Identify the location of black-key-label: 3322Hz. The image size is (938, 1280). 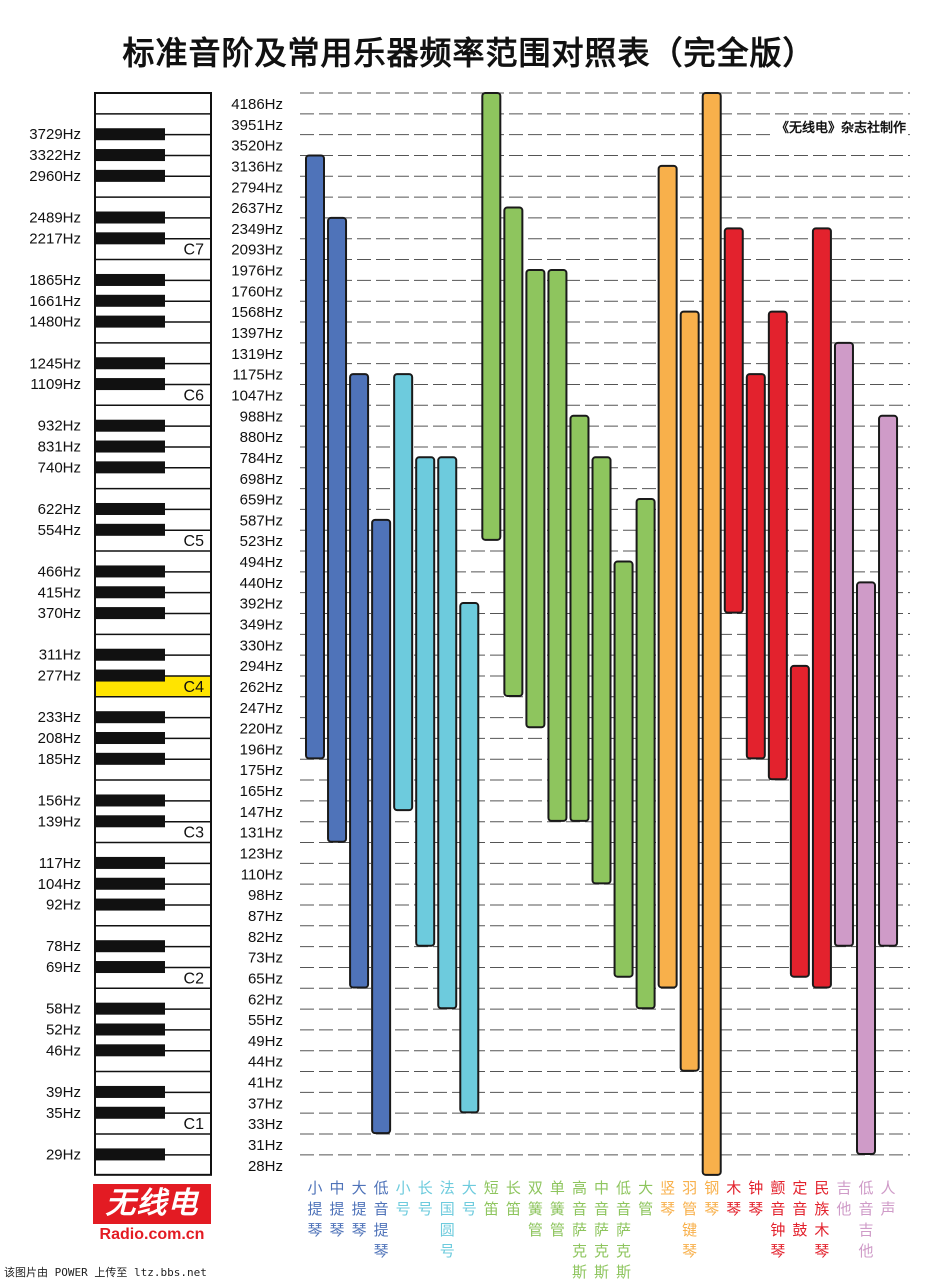
(55, 155).